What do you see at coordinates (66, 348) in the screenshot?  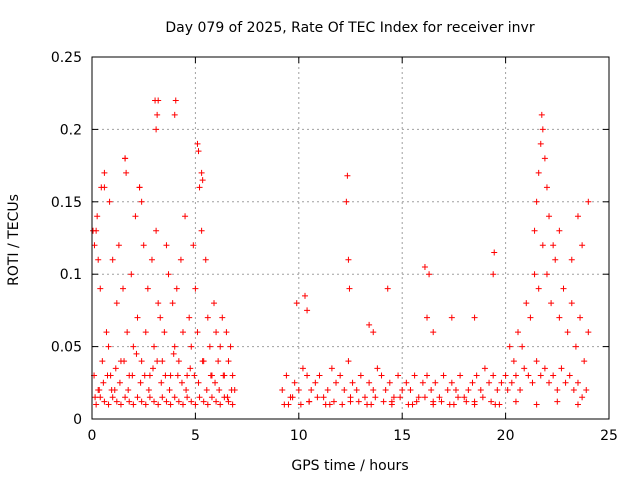 I see `y-tick-label: 0.05` at bounding box center [66, 348].